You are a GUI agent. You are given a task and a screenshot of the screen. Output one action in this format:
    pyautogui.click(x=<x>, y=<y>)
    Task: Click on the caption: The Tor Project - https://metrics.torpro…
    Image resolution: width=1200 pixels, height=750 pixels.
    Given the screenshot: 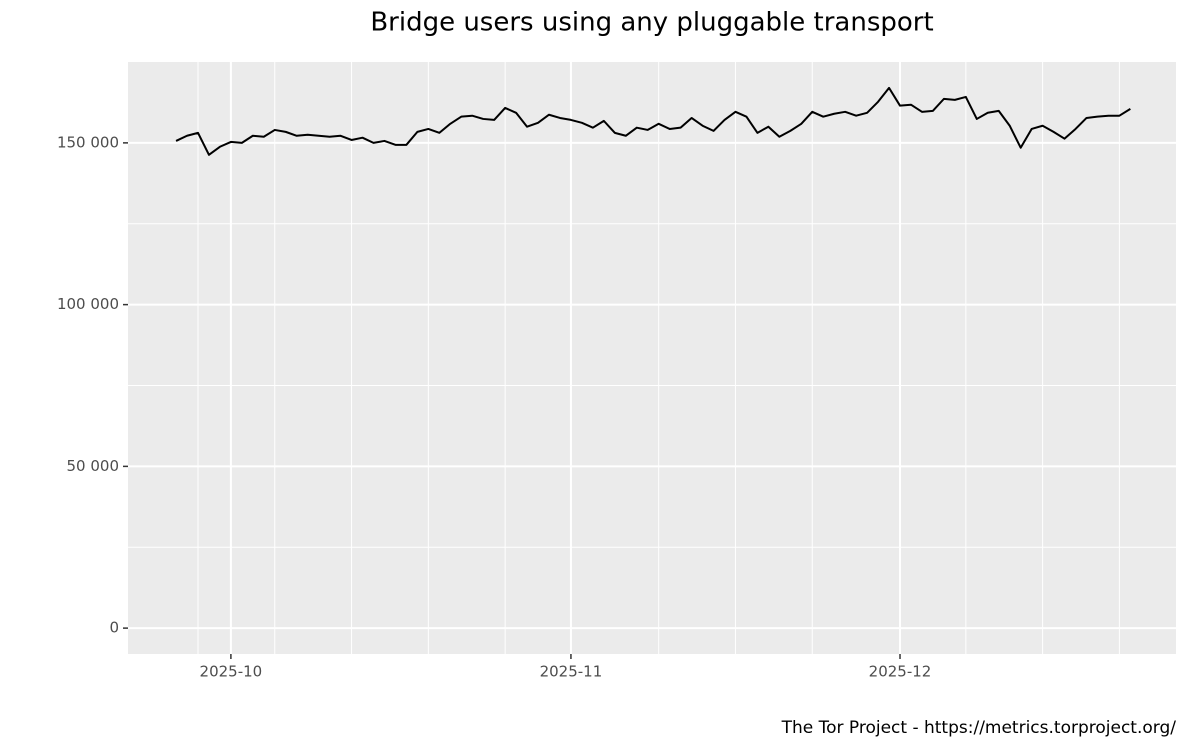 What is the action you would take?
    pyautogui.click(x=979, y=728)
    